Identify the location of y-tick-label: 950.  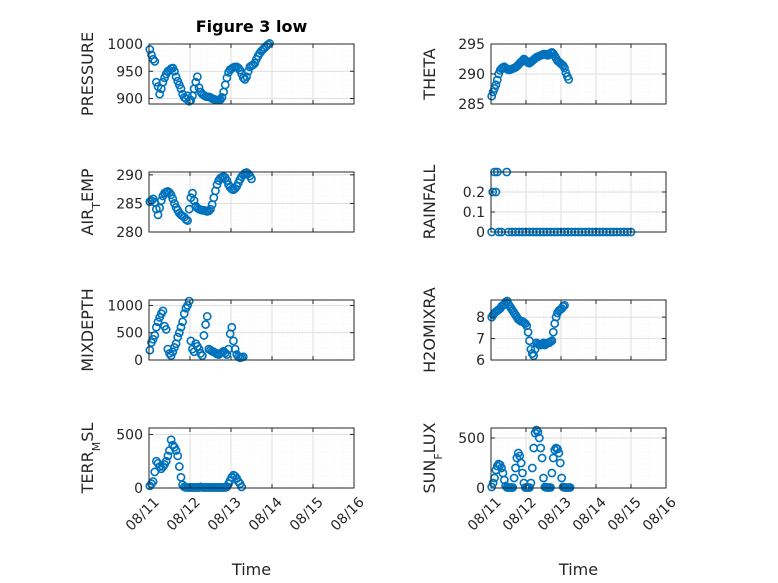
(129, 72).